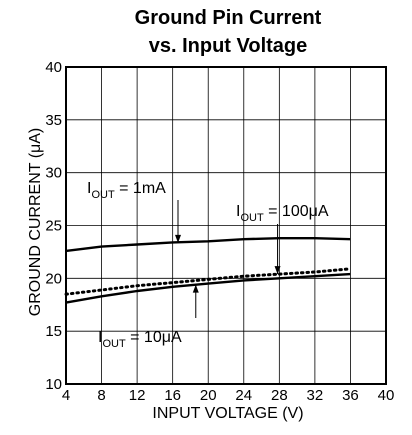 The width and height of the screenshot is (412, 435). What do you see at coordinates (53, 173) in the screenshot?
I see `y-tick-label: 30` at bounding box center [53, 173].